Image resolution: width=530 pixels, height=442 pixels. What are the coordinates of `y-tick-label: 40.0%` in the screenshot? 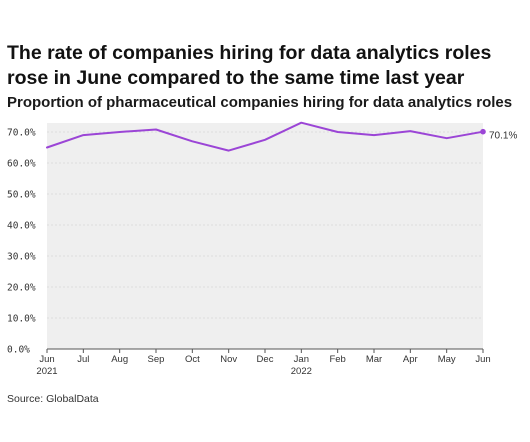 It's located at (21, 226).